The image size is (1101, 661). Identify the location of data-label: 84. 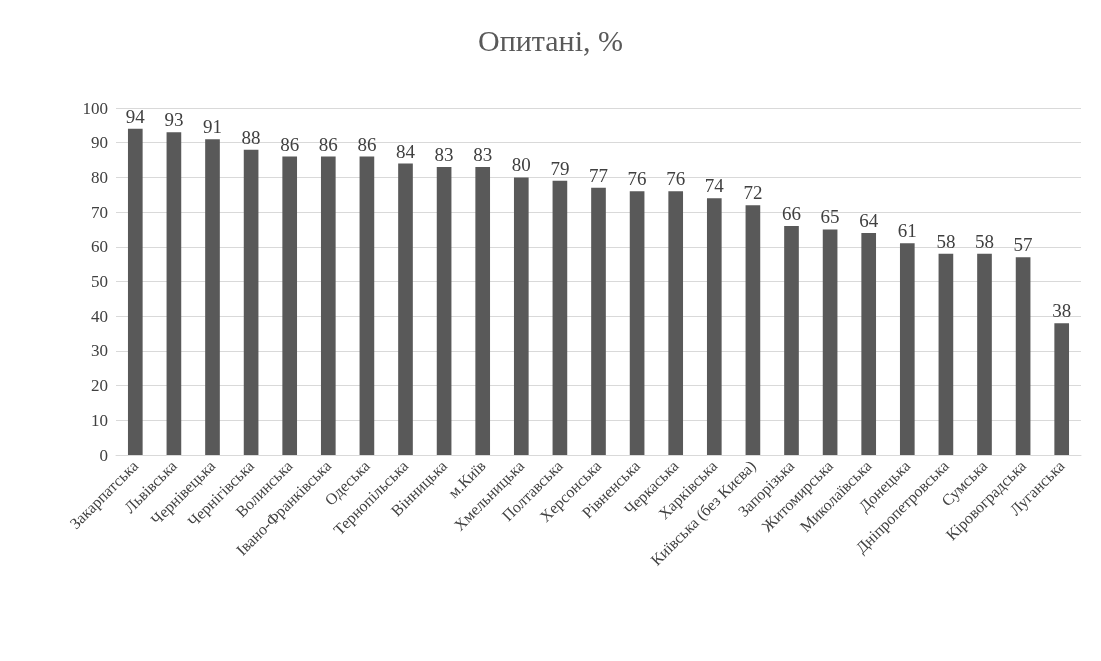
(406, 151).